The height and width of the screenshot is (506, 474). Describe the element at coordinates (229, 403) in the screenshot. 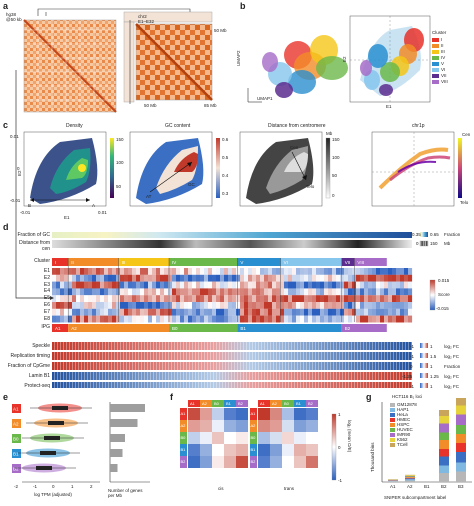

I see `cis-col-label: B1` at that location.